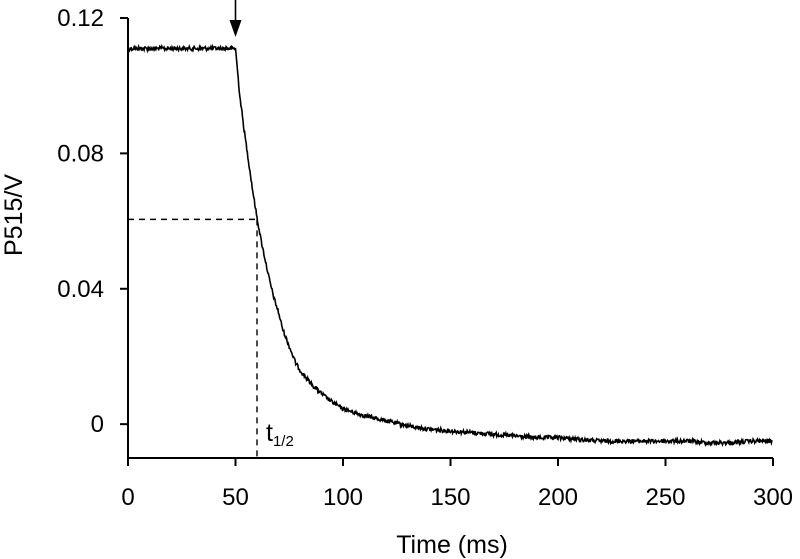  What do you see at coordinates (80, 153) in the screenshot?
I see `y-tick-label: 0.08` at bounding box center [80, 153].